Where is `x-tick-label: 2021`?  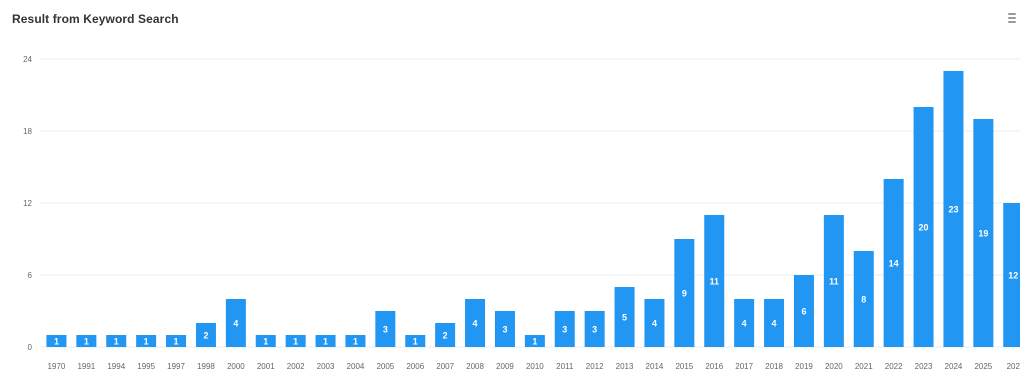 x-tick-label: 2021 is located at coordinates (864, 366).